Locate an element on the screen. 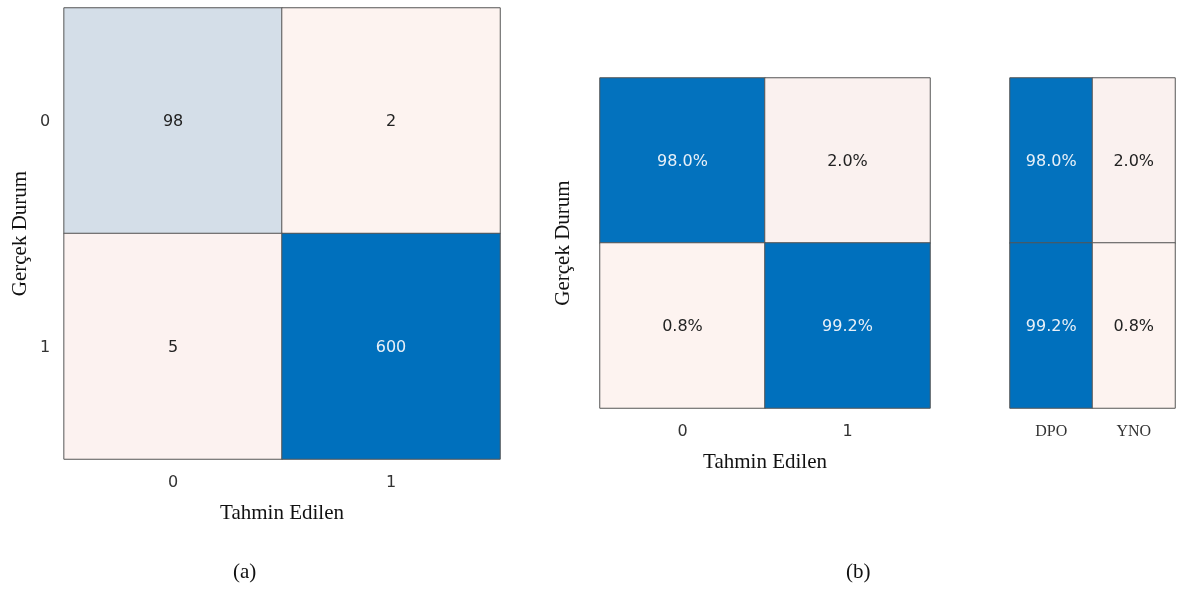 The height and width of the screenshot is (595, 1179). x-tick-label: DPO is located at coordinates (1051, 430).